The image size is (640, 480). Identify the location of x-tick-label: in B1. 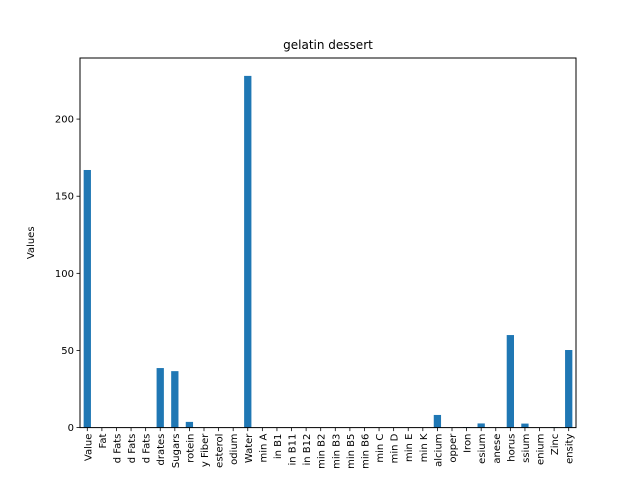
(278, 447).